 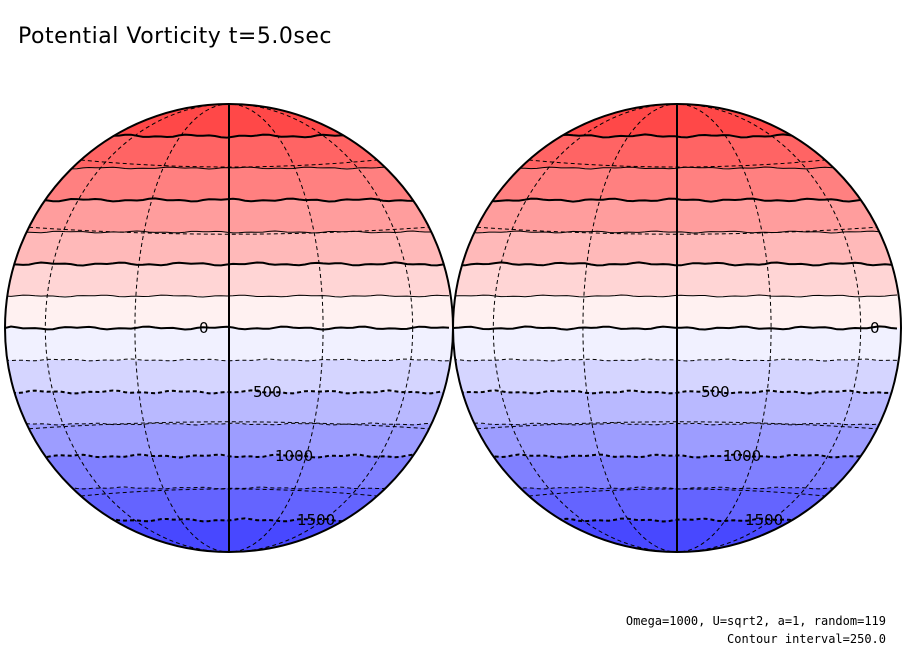 What do you see at coordinates (175, 36) in the screenshot?
I see `chart-title: Potential Vorticity t=5.0sec` at bounding box center [175, 36].